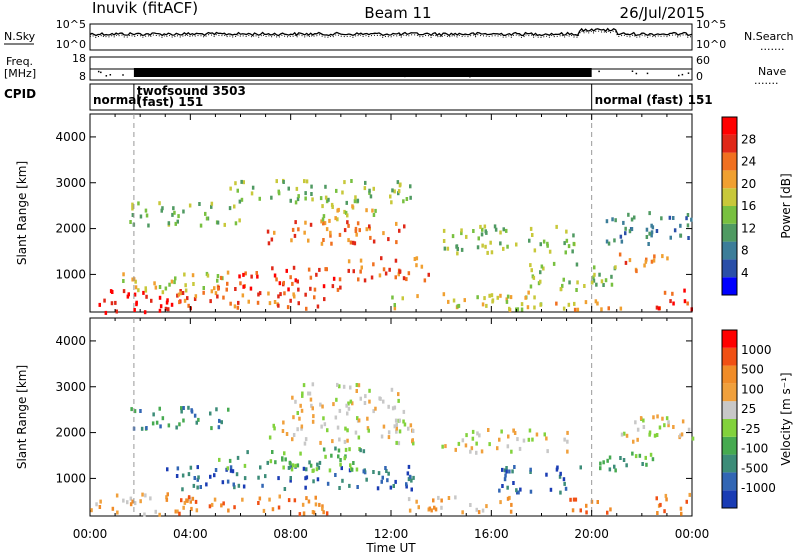 Image resolution: width=800 pixels, height=554 pixels. Describe the element at coordinates (70, 478) in the screenshot. I see `ytick-label: 1000` at that location.